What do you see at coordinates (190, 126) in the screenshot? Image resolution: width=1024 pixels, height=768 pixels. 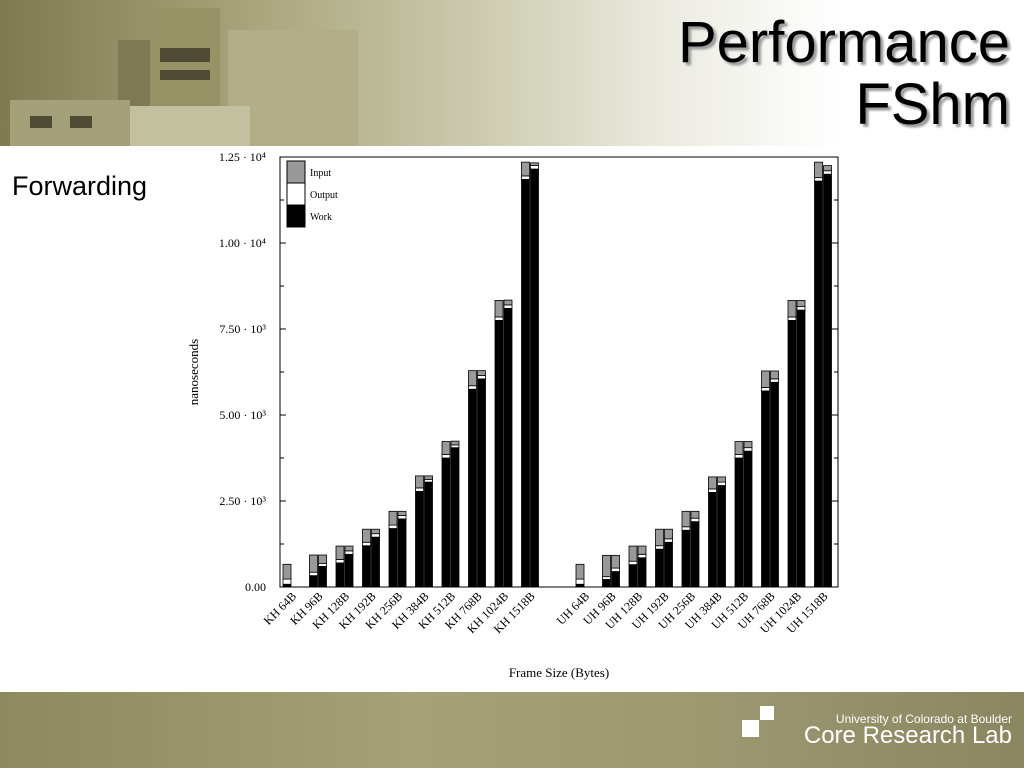 I see `building-image` at bounding box center [190, 126].